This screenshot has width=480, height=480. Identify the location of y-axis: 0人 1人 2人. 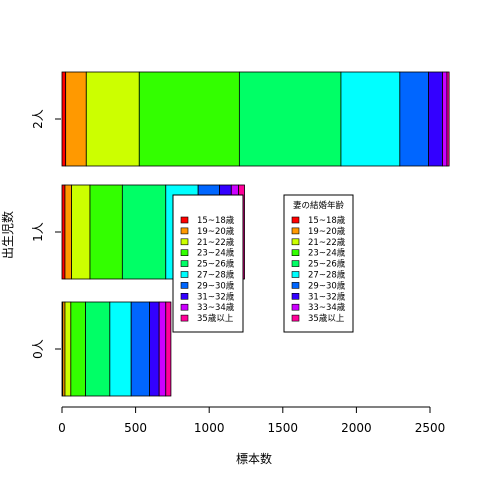
(46, 234).